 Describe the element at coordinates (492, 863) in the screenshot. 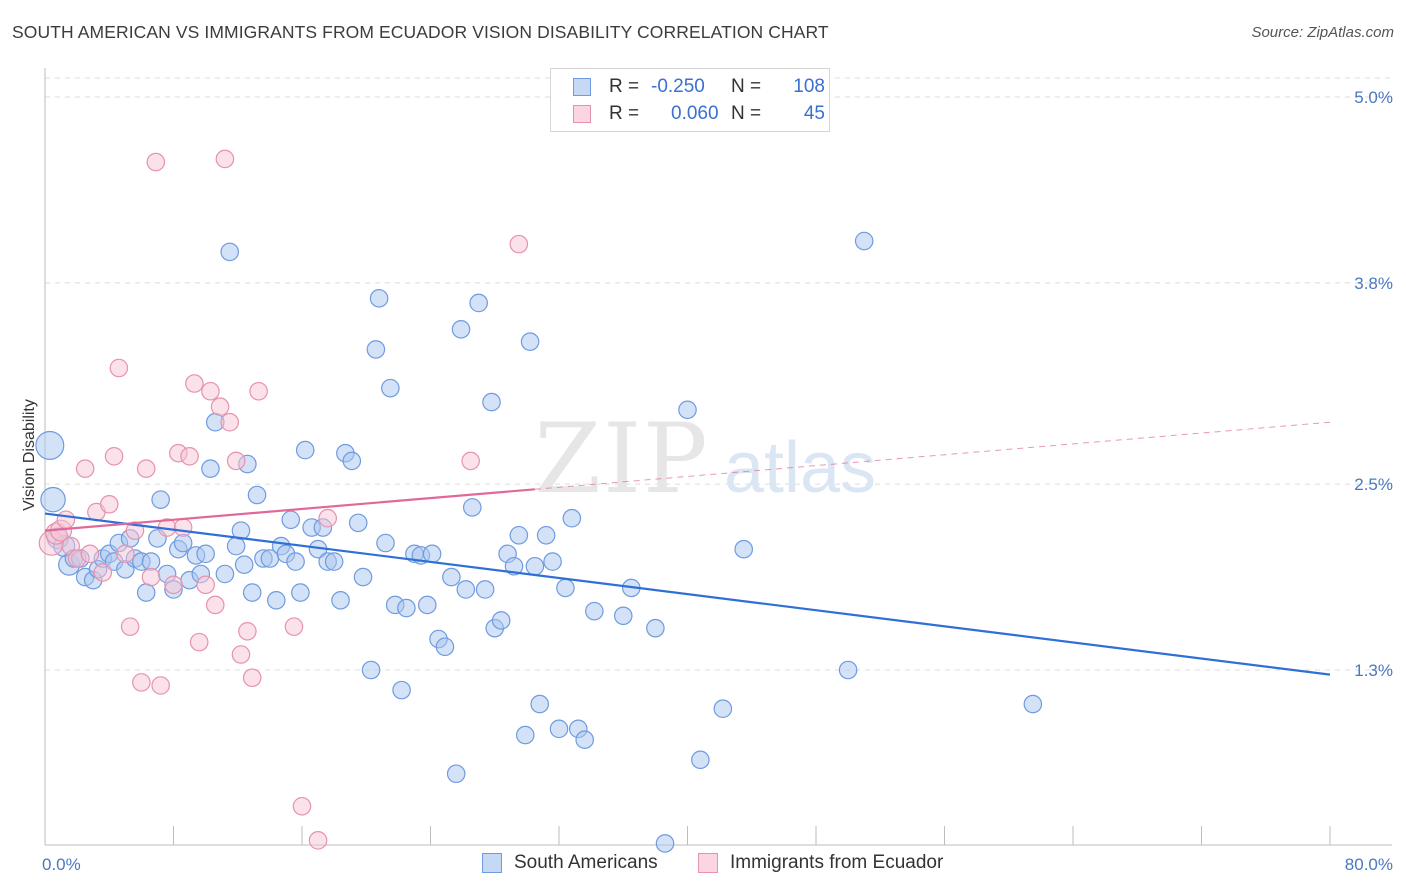

I see `legend-swatch-blue` at that location.